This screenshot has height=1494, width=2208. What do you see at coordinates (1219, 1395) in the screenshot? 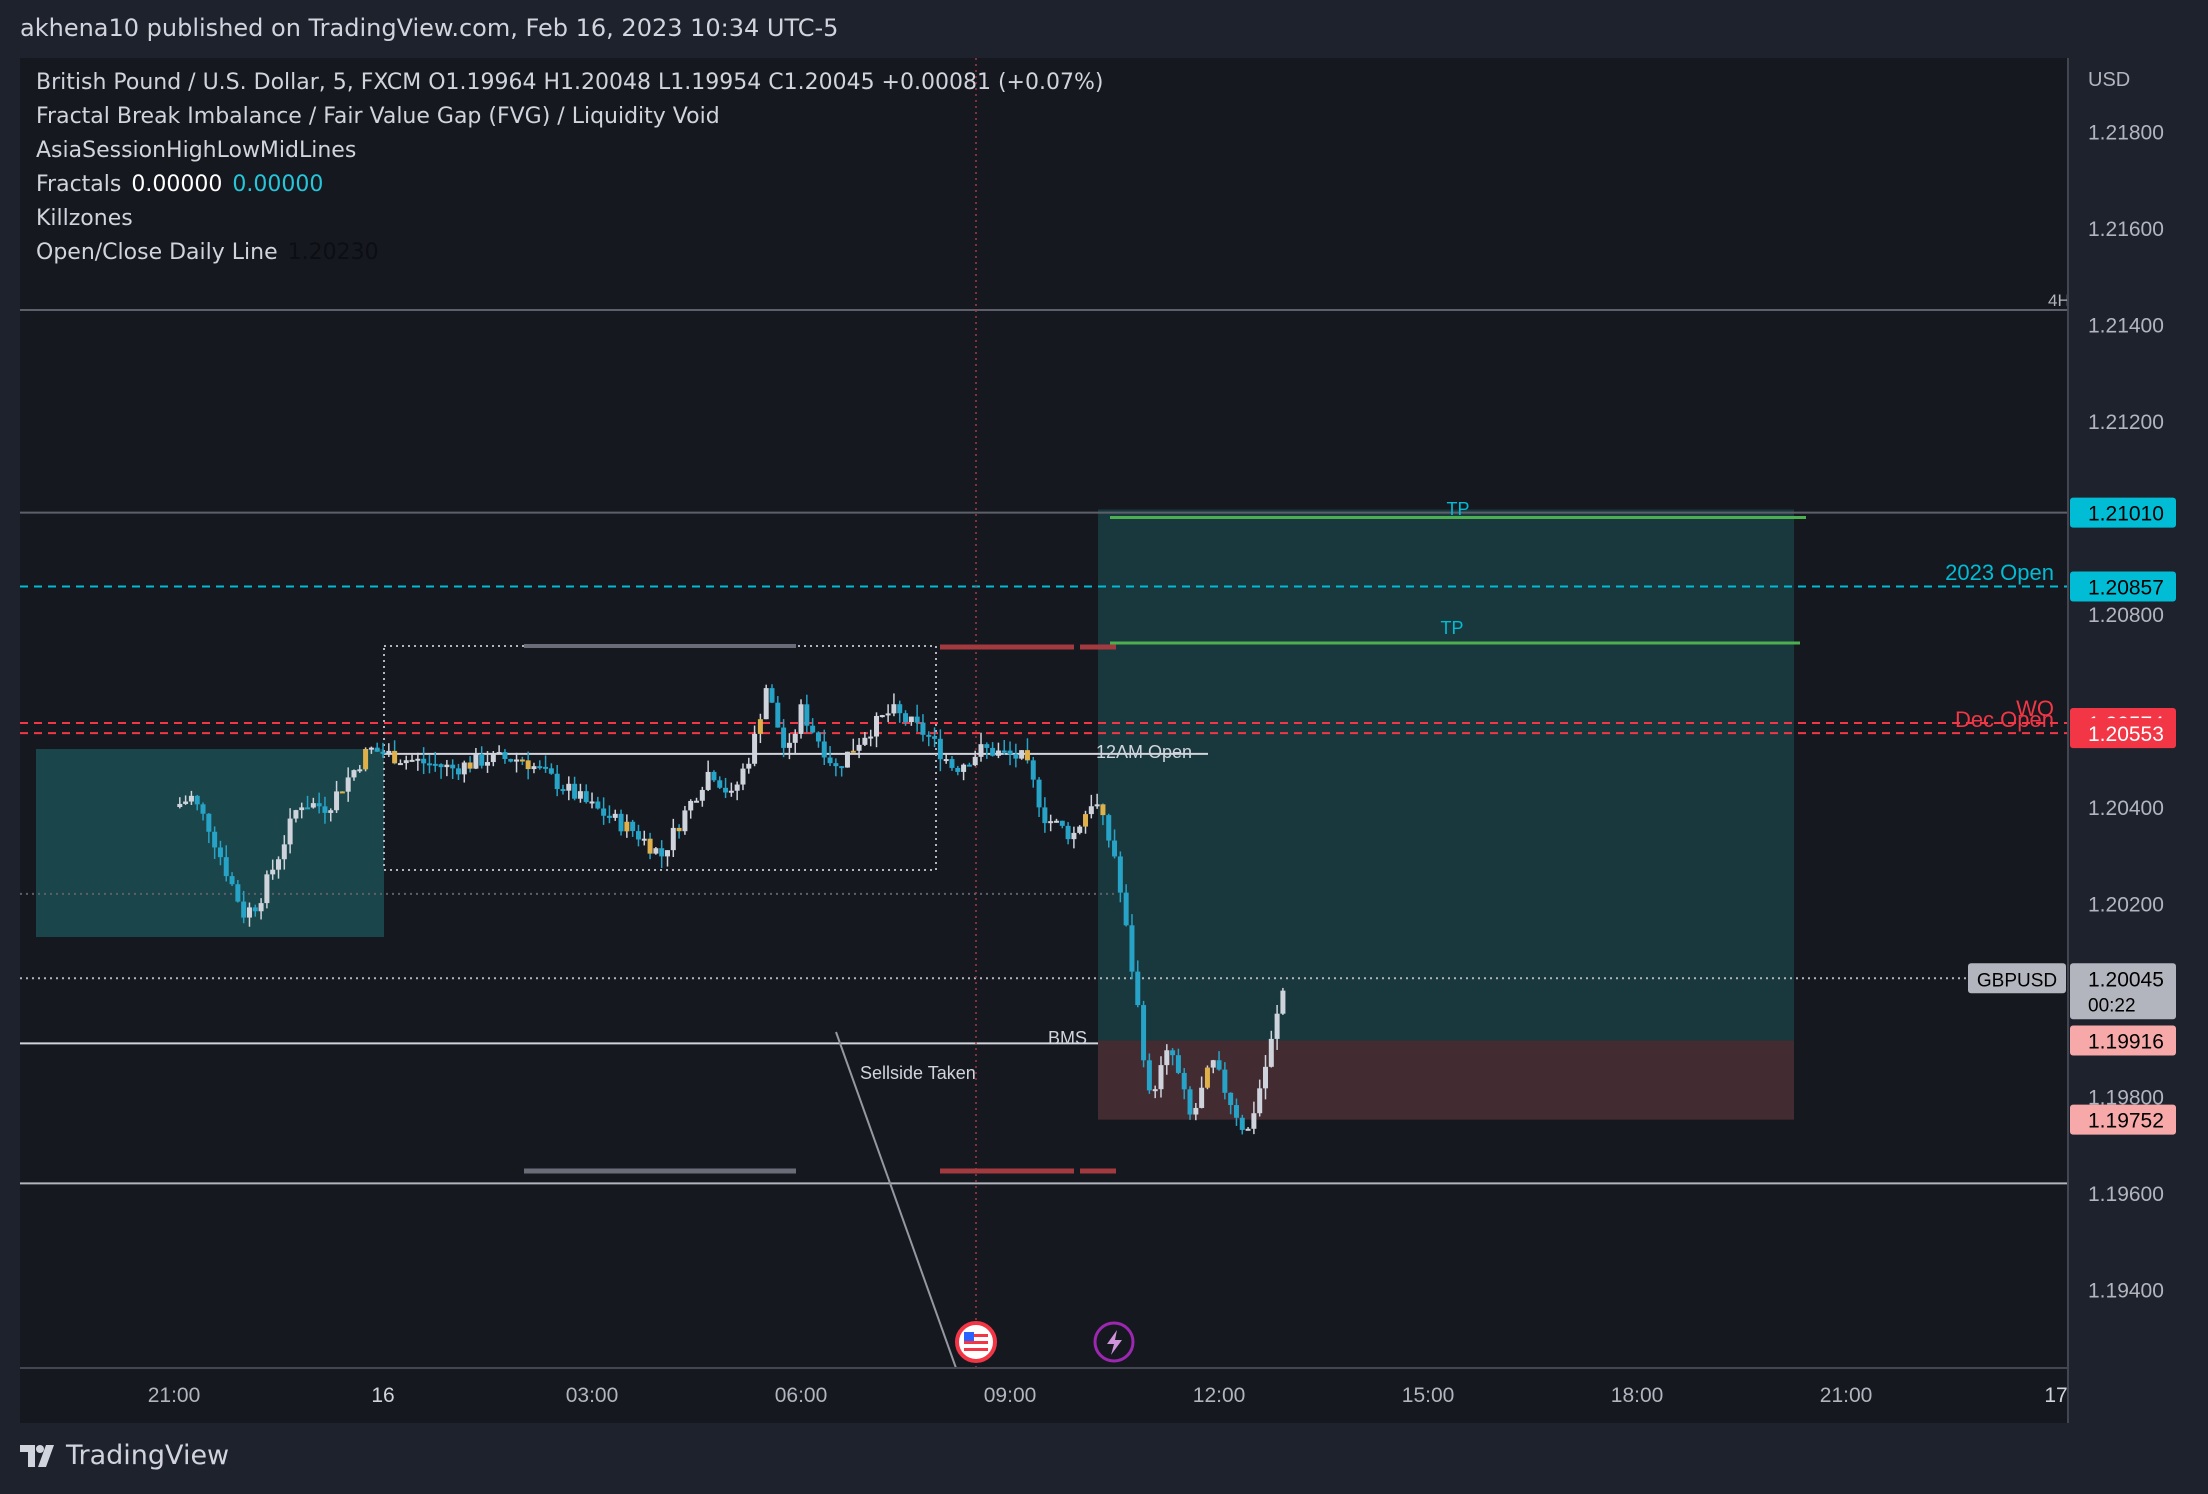
I see `time-tick-label: 12:00` at bounding box center [1219, 1395].